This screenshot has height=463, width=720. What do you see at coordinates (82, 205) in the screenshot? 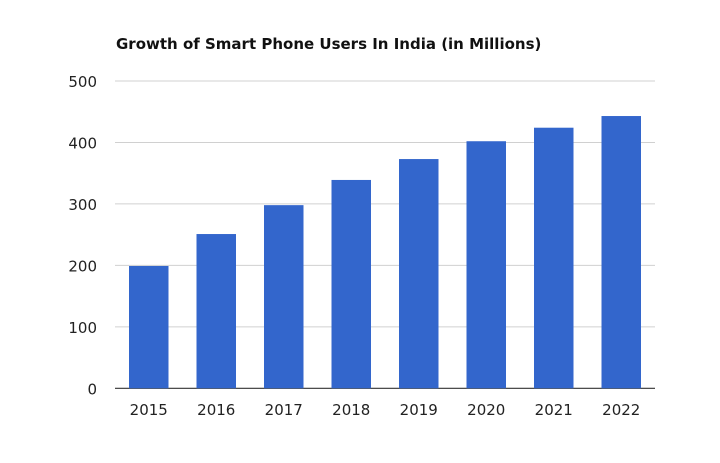
I see `y-tick-label: 300` at bounding box center [82, 205].